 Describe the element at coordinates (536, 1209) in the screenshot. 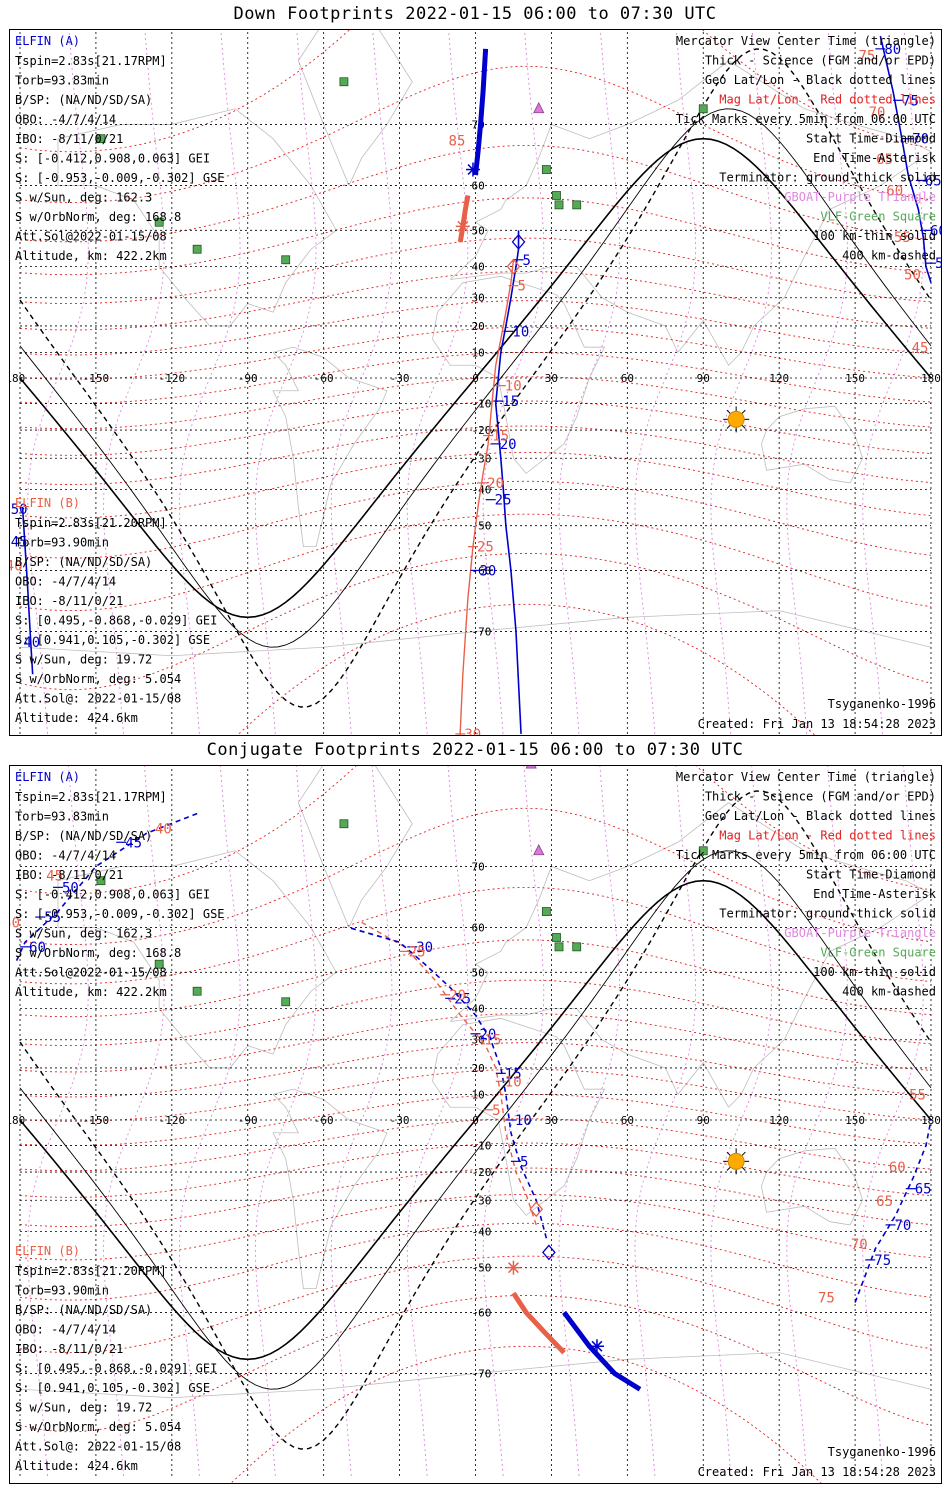

I see `start-diamond-elfin-b` at that location.